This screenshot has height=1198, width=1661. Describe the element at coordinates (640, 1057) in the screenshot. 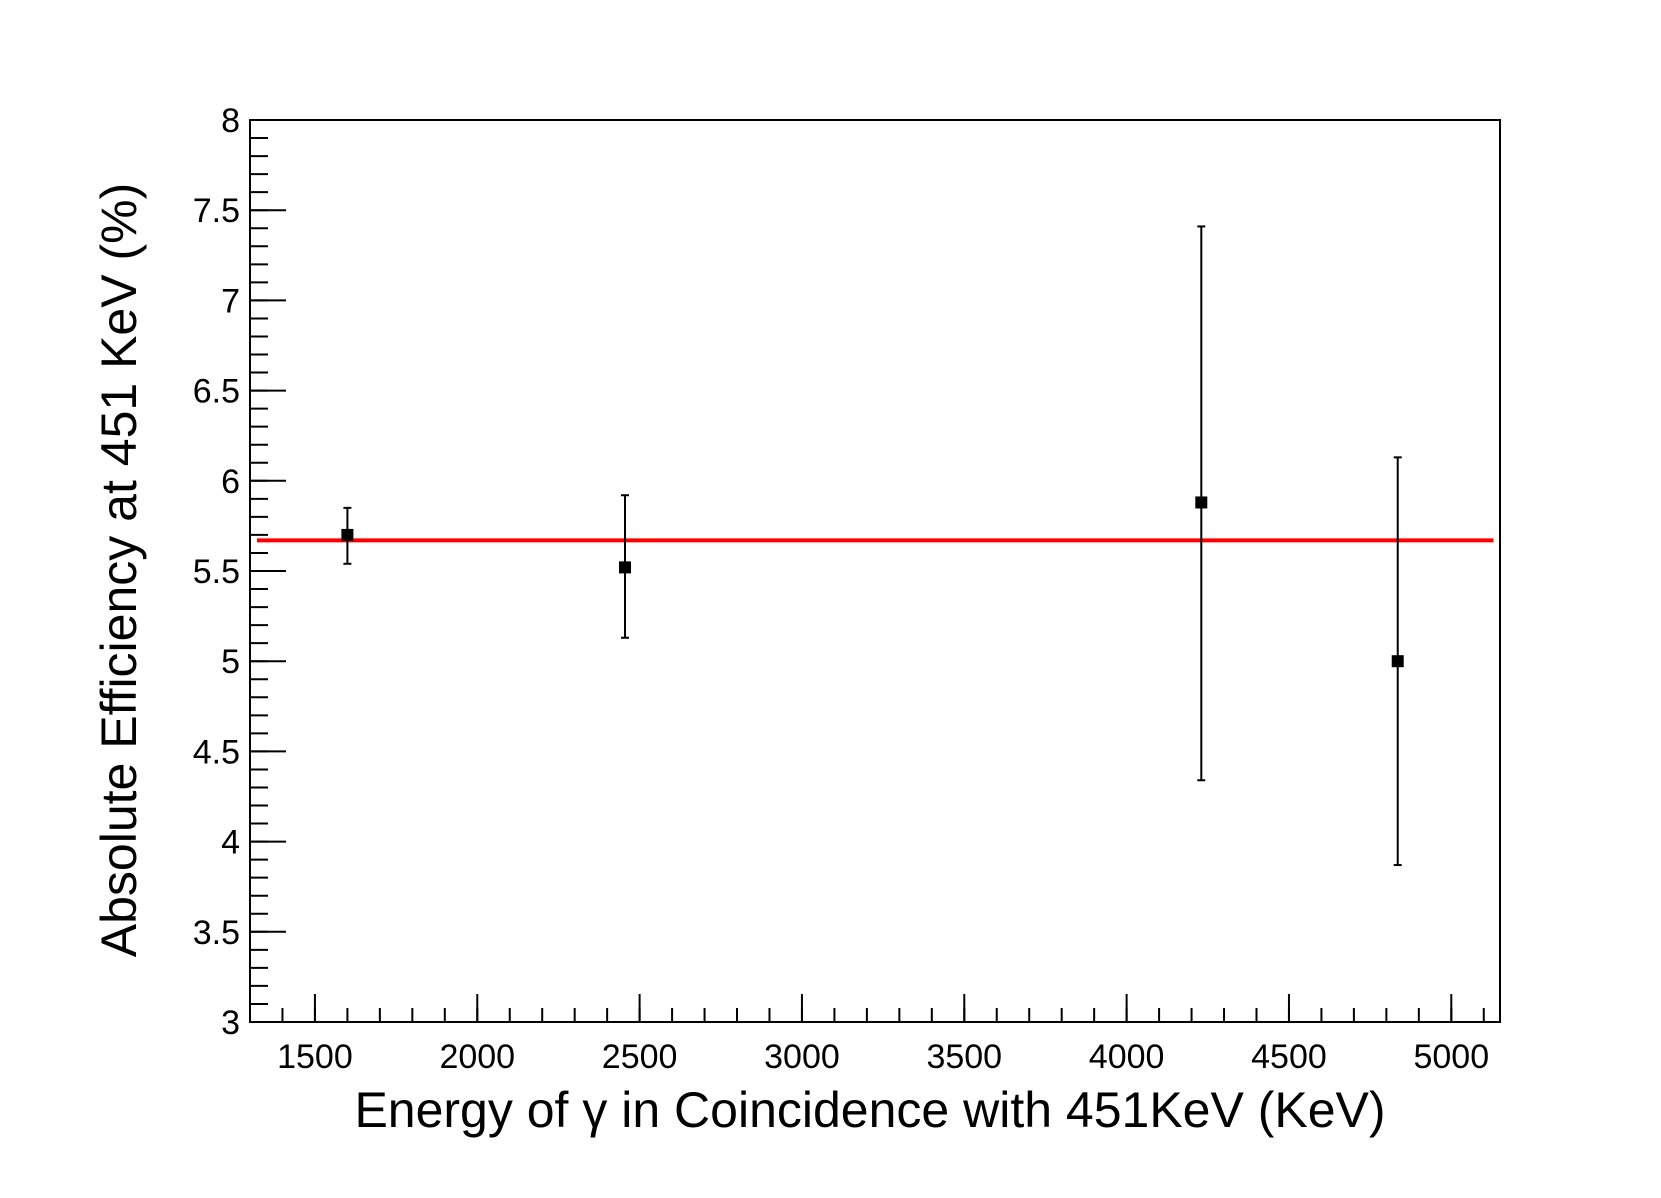

I see `x-tick-label: 2500` at that location.